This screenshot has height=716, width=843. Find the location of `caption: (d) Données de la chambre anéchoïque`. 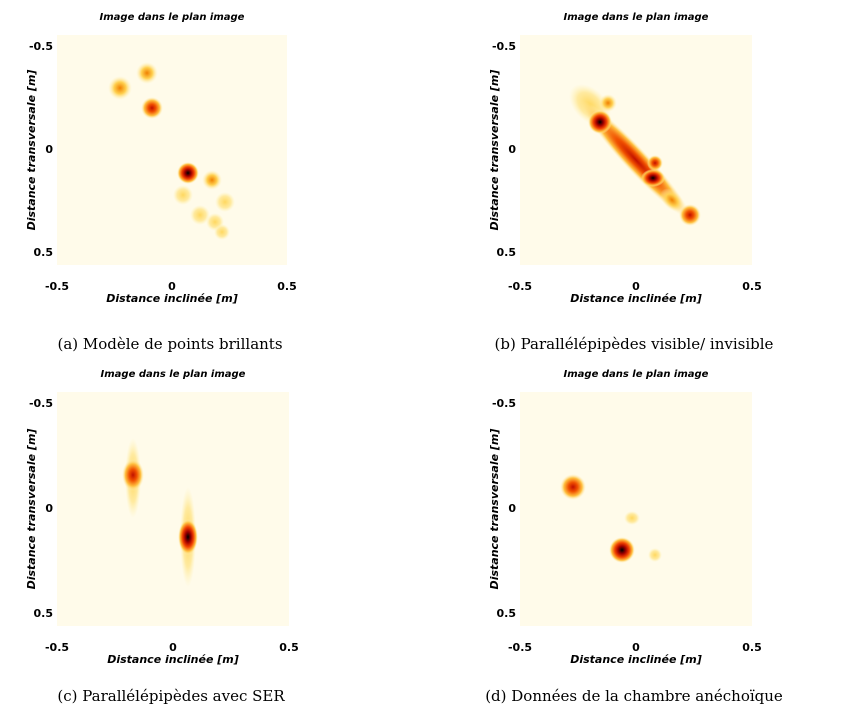

caption: (d) Données de la chambre anéchoïque is located at coordinates (634, 696).